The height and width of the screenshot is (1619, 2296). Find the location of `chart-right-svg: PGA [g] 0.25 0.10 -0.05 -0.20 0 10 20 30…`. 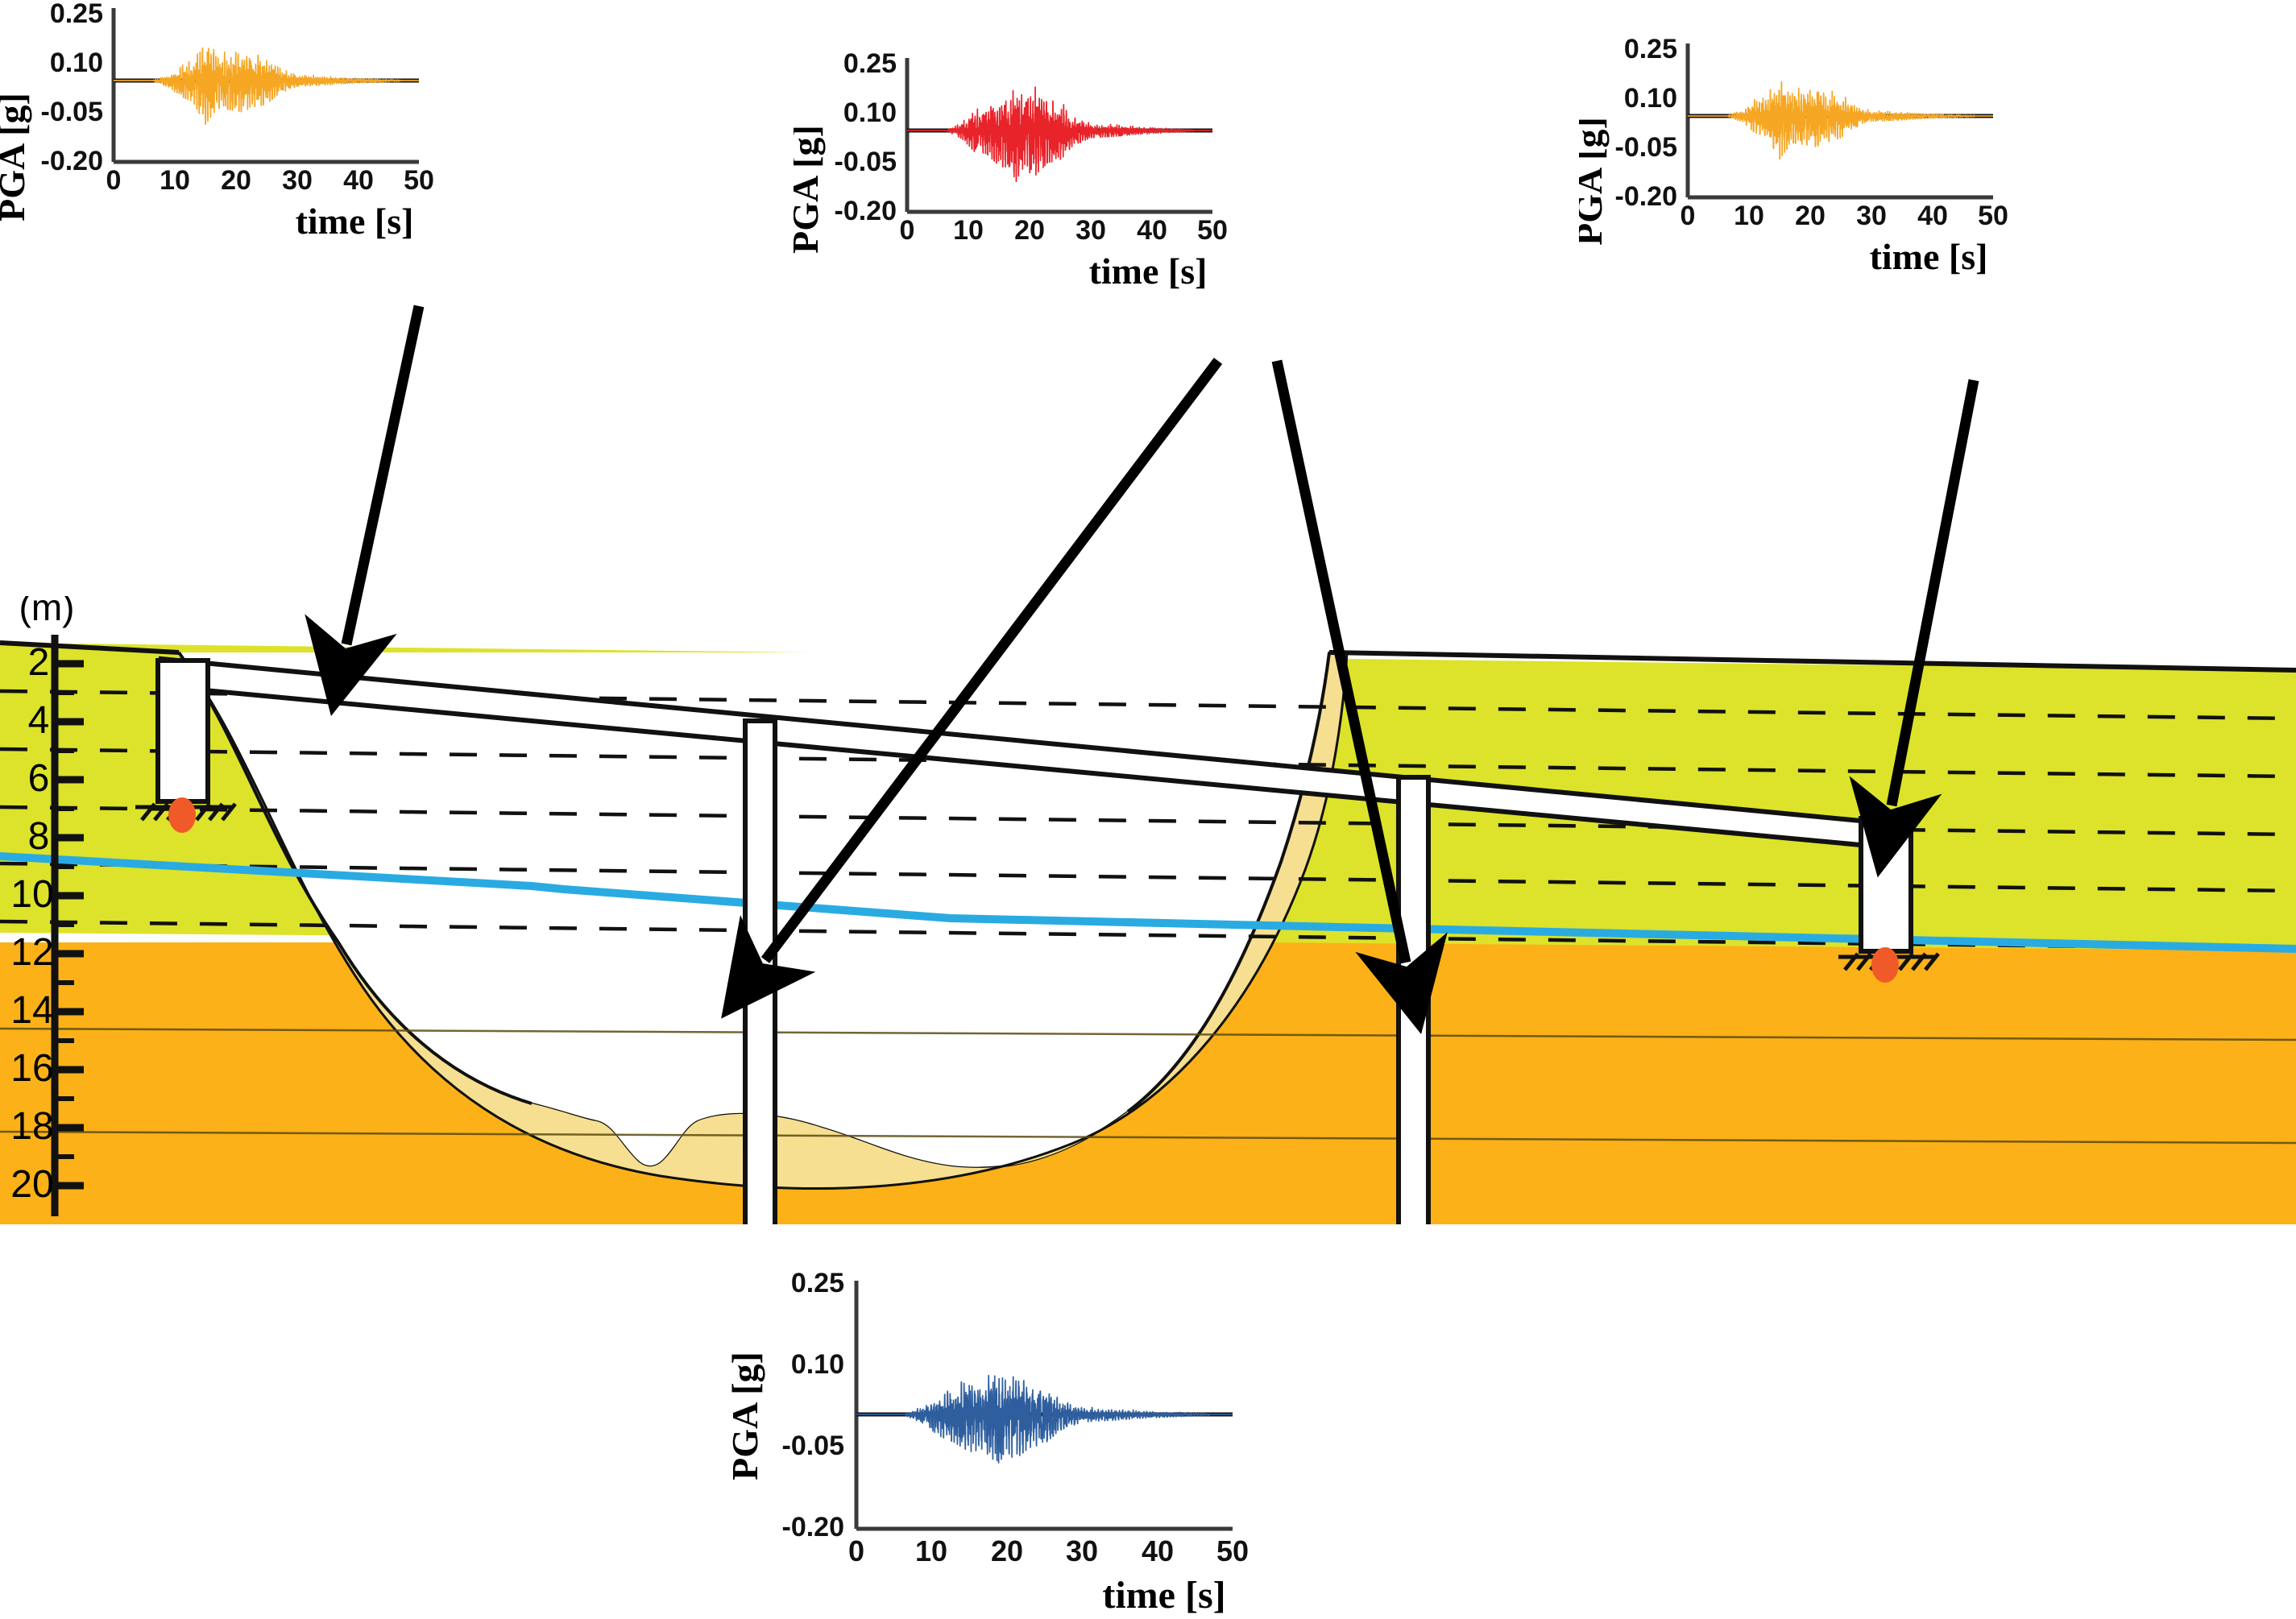

chart-right-svg: PGA [g] 0.25 0.10 -0.05 -0.20 0 10 20 30… is located at coordinates (1794, 155).